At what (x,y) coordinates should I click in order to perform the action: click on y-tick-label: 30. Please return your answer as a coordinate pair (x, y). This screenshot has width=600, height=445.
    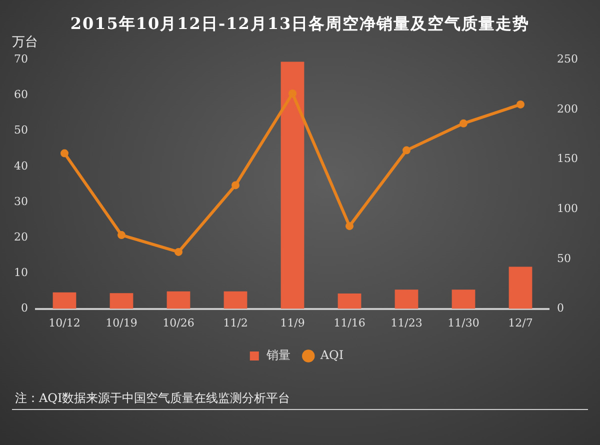
    Looking at the image, I should click on (21, 201).